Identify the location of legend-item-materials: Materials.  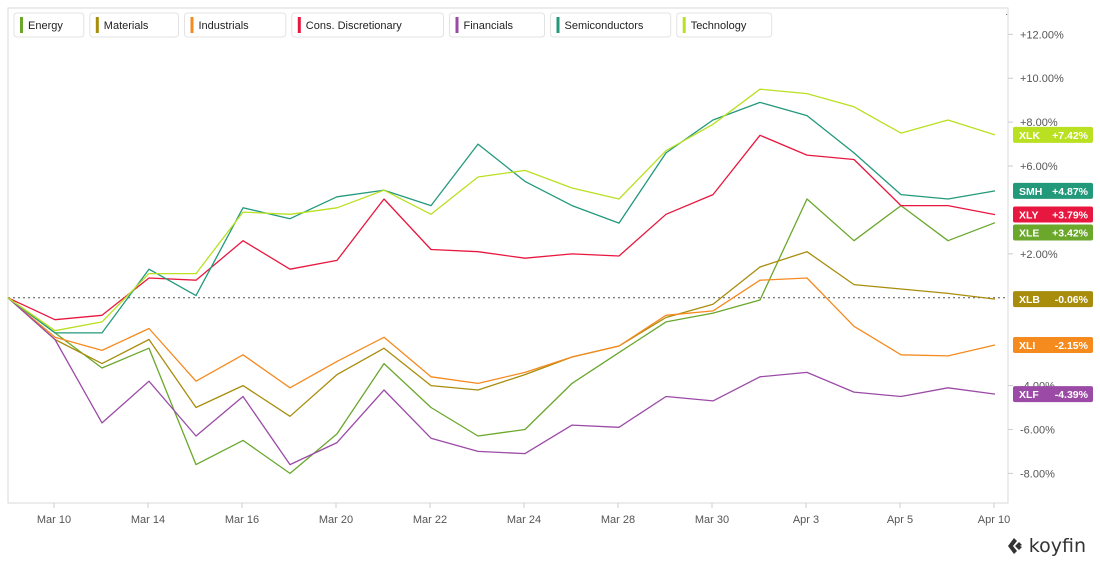
(134, 25).